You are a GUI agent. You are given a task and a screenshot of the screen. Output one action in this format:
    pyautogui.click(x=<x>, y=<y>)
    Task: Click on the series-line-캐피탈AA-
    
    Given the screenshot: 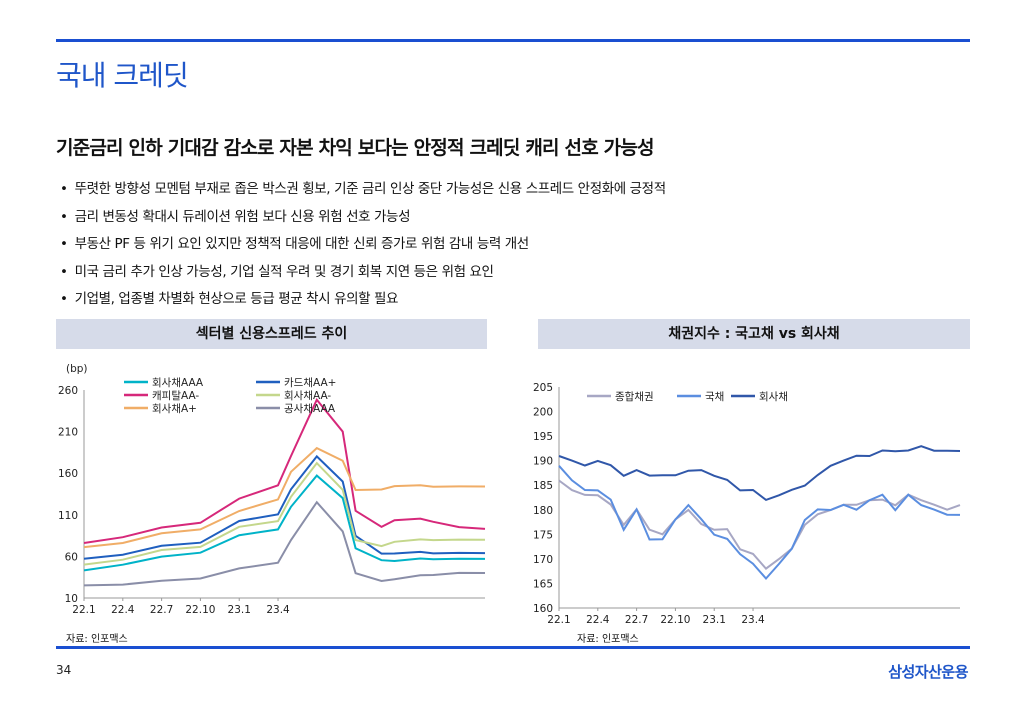 What is the action you would take?
    pyautogui.click(x=284, y=470)
    